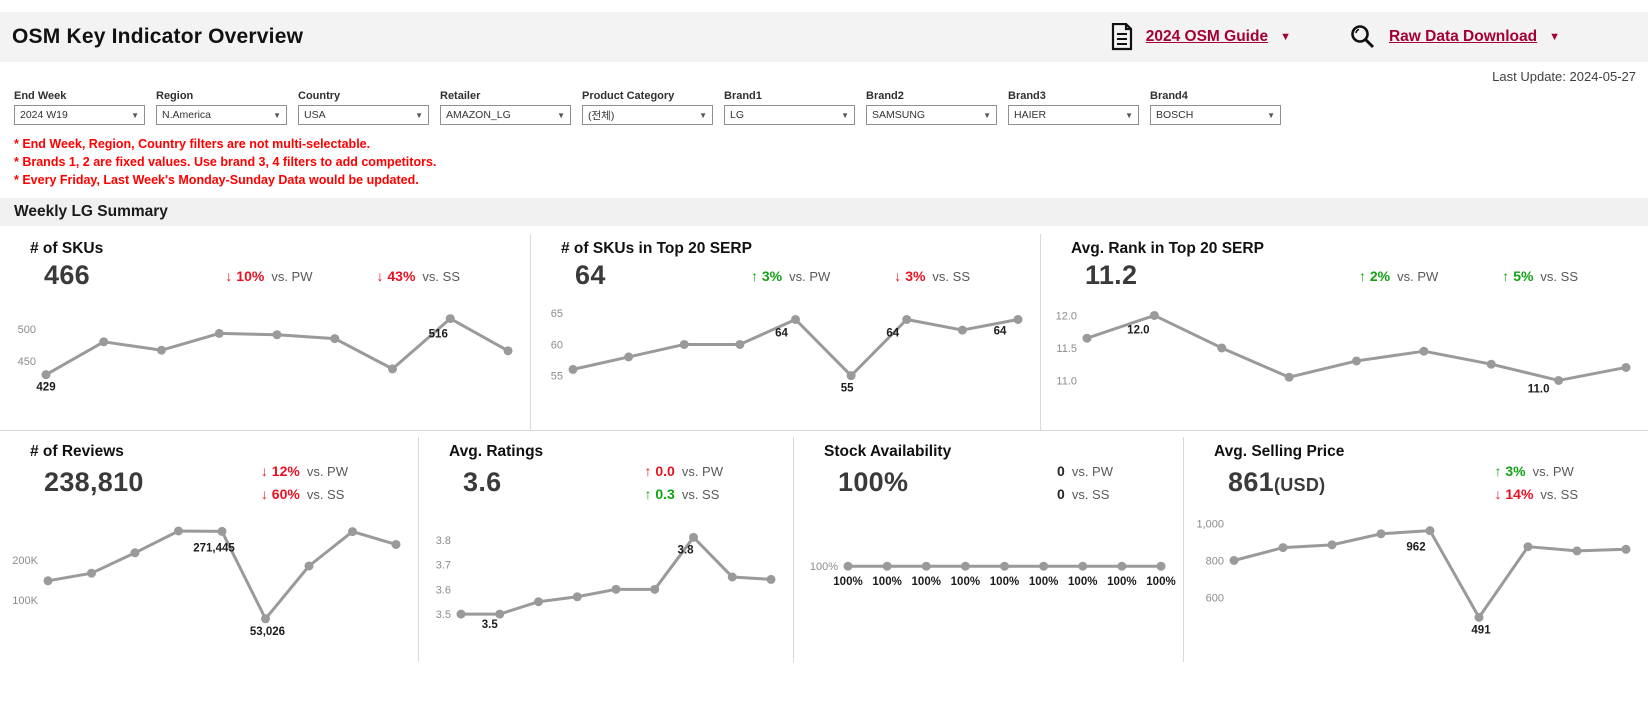  What do you see at coordinates (1073, 115) in the screenshot?
I see `filter-select-brand3: HAIER ▼` at bounding box center [1073, 115].